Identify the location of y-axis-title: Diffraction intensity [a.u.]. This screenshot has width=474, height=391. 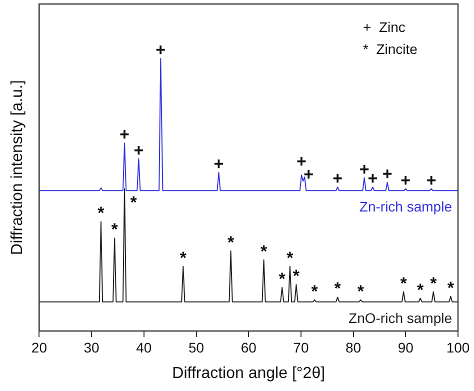
(17, 167).